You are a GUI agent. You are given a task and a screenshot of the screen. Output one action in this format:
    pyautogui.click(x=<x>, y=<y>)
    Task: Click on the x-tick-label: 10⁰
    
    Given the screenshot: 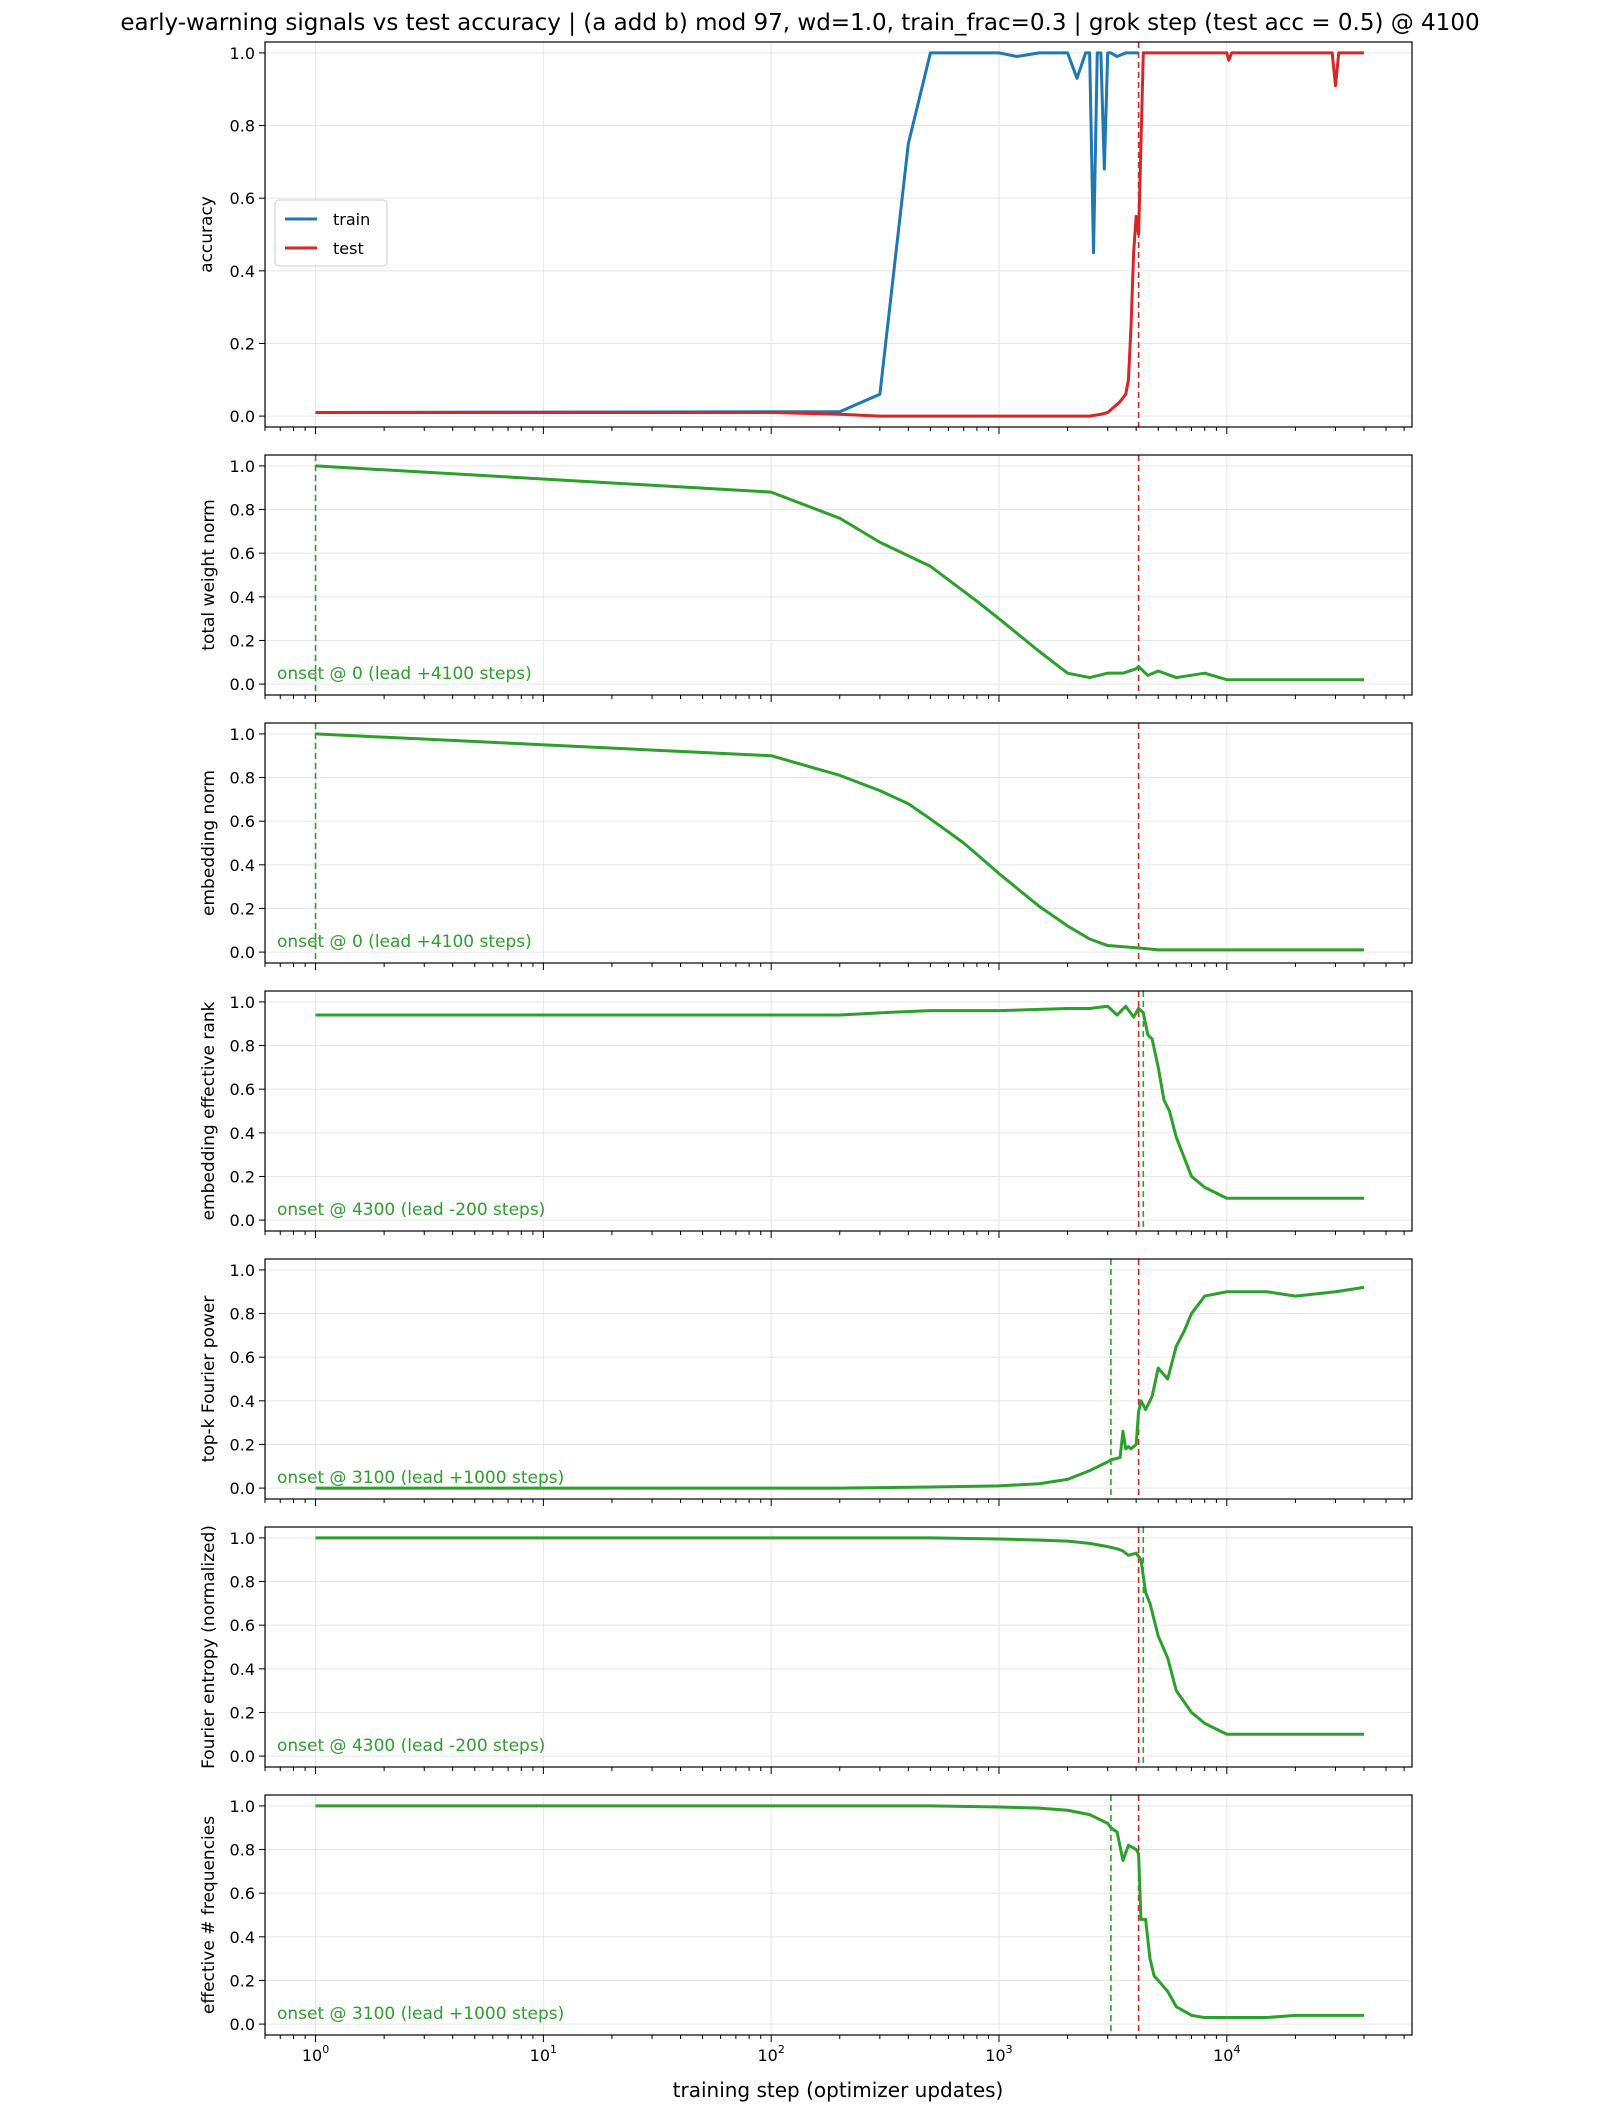 What is the action you would take?
    pyautogui.click(x=315, y=2054)
    